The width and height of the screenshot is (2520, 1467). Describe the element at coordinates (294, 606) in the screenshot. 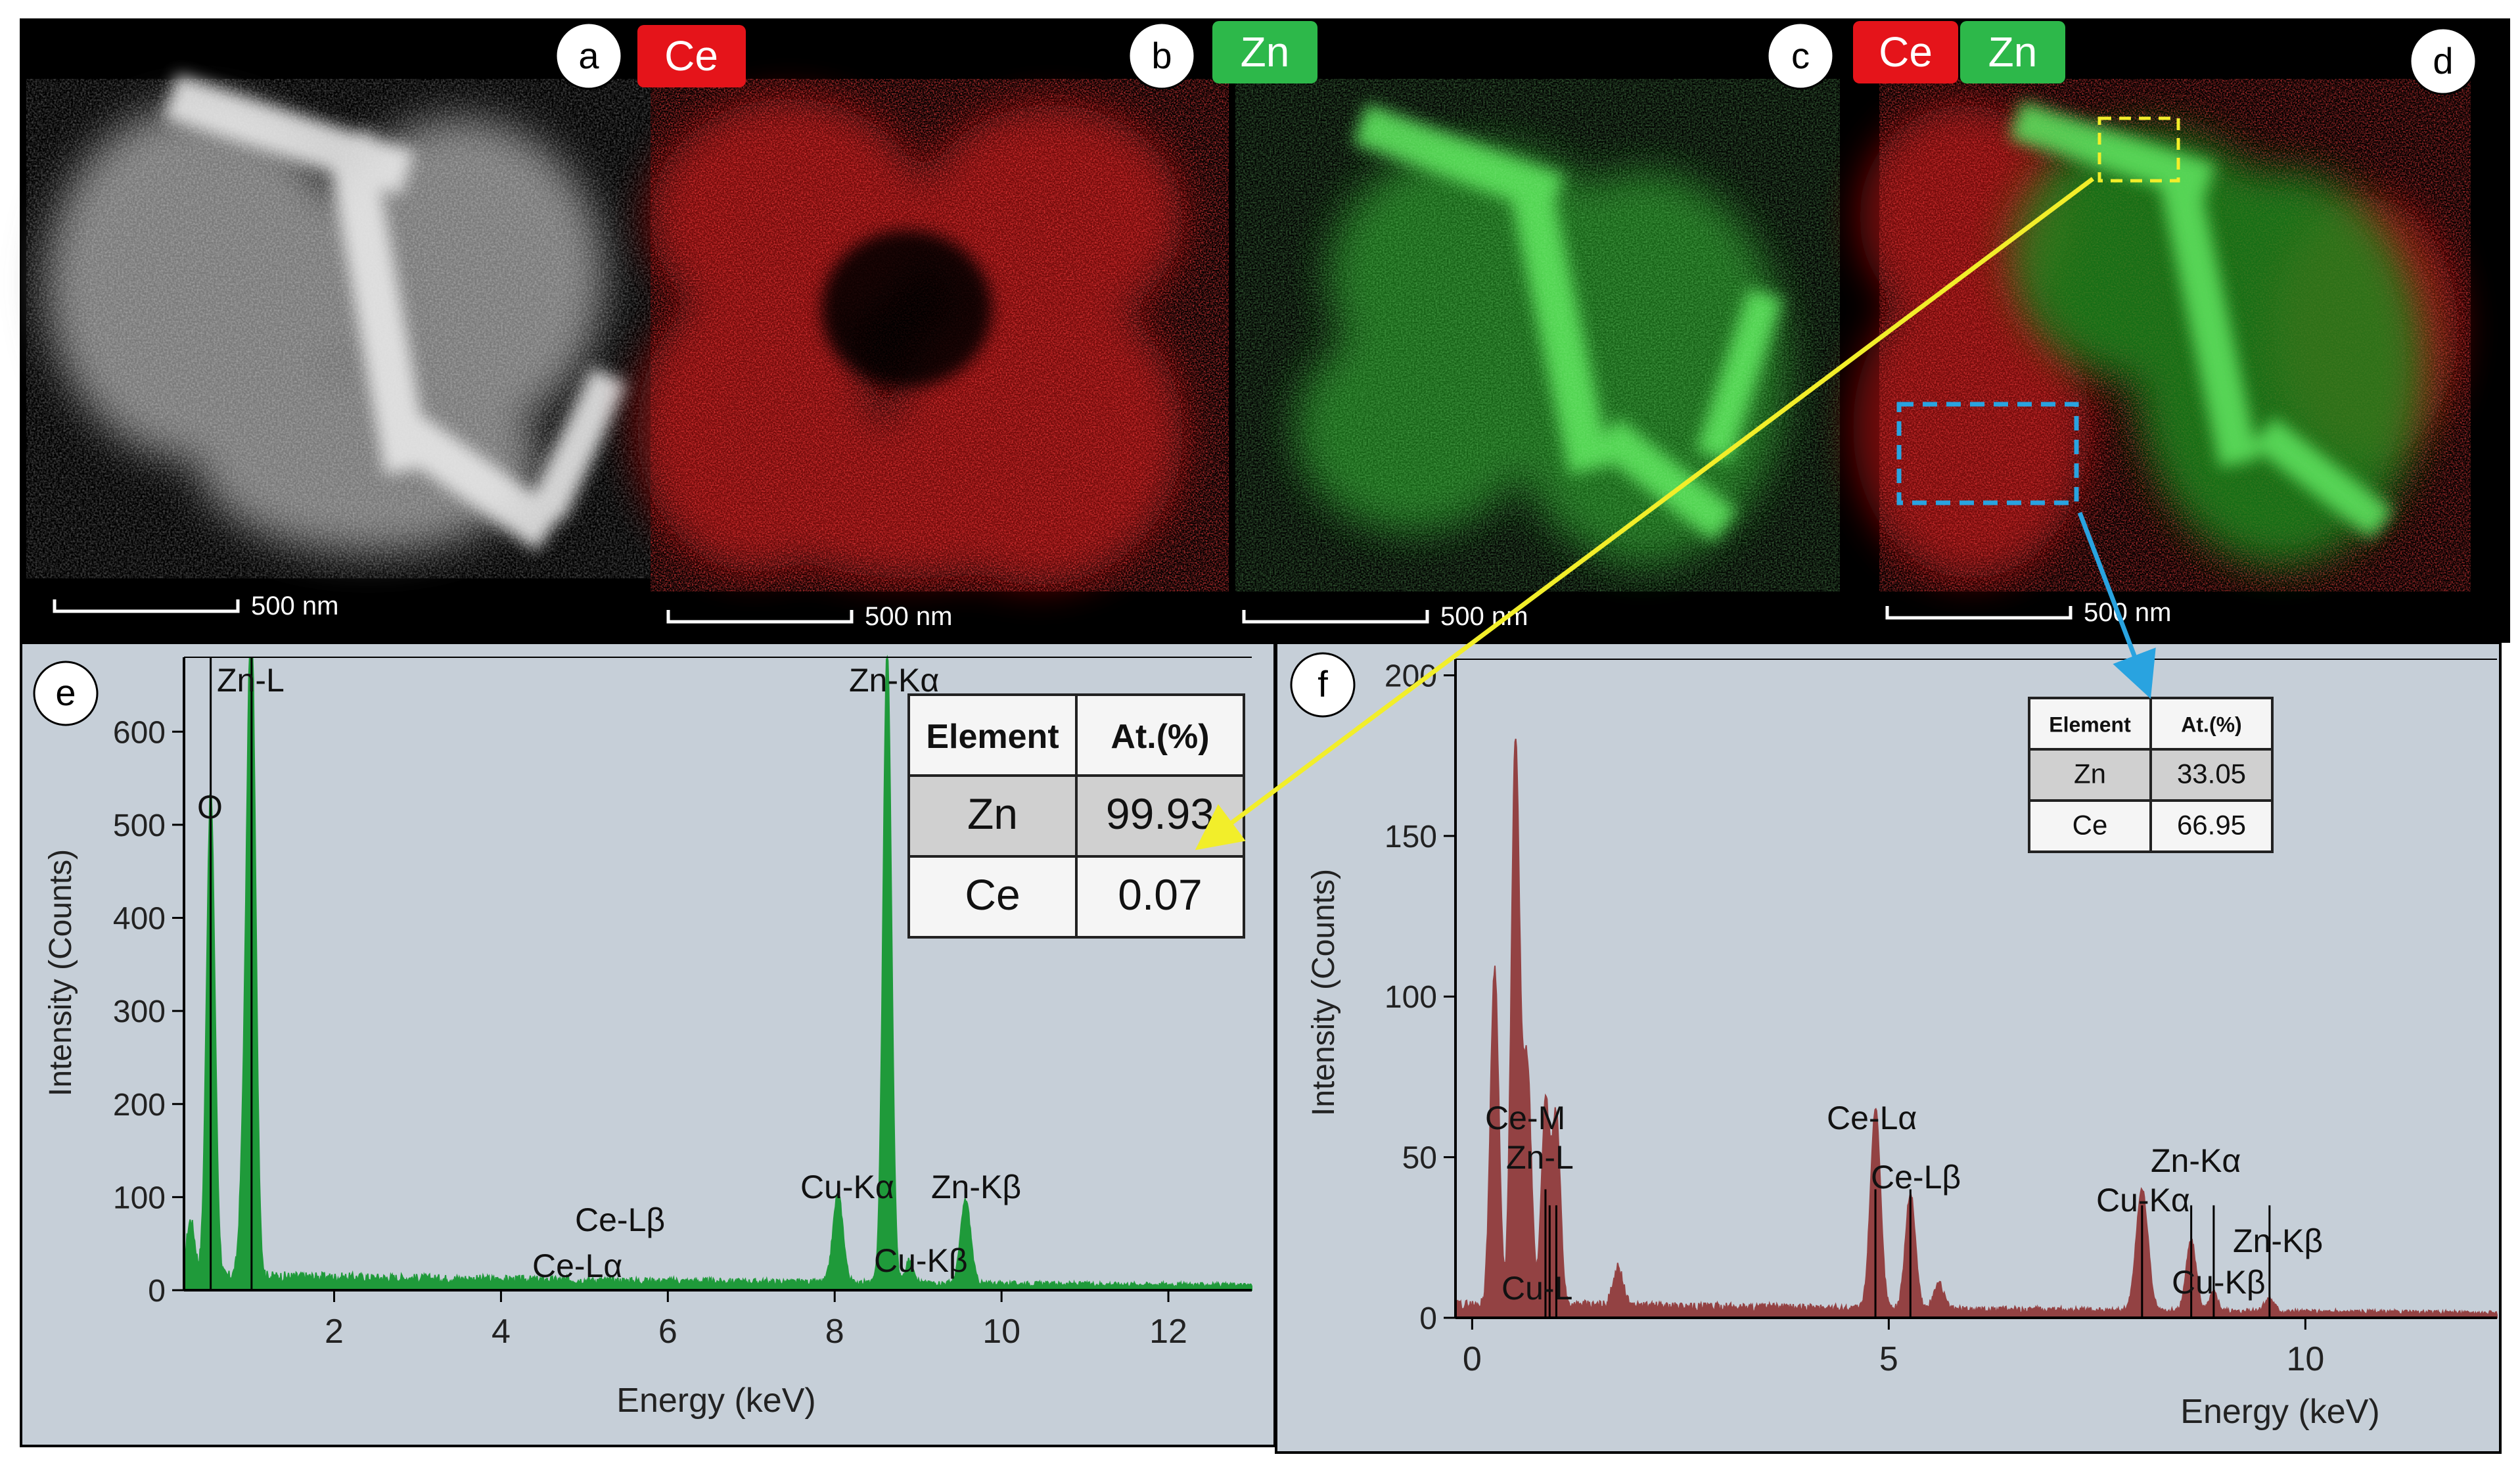

I see `scale-text-a: 500 nm` at that location.